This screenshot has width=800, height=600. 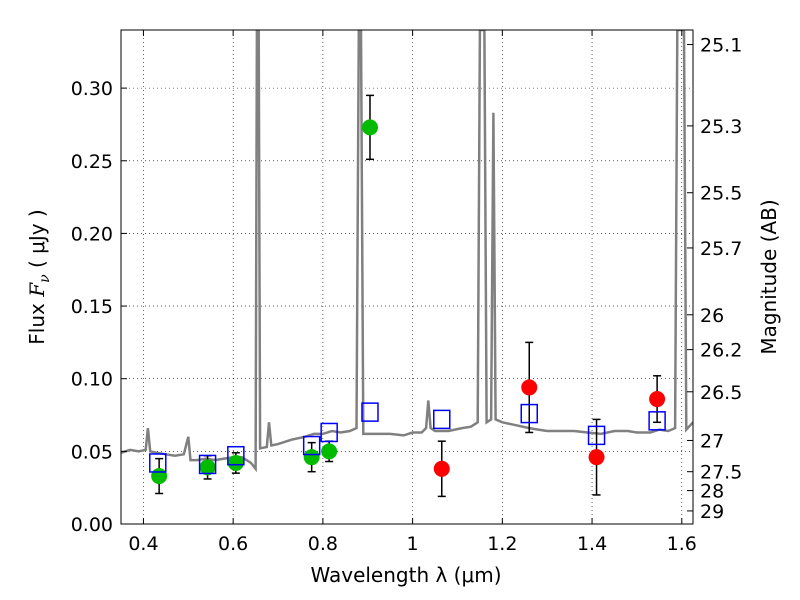 What do you see at coordinates (721, 351) in the screenshot?
I see `right-tick-label: 26.2` at bounding box center [721, 351].